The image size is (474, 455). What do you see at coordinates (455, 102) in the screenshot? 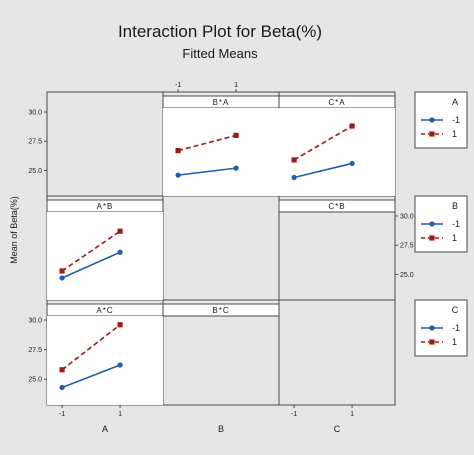
I see `legend-title: A` at bounding box center [455, 102].